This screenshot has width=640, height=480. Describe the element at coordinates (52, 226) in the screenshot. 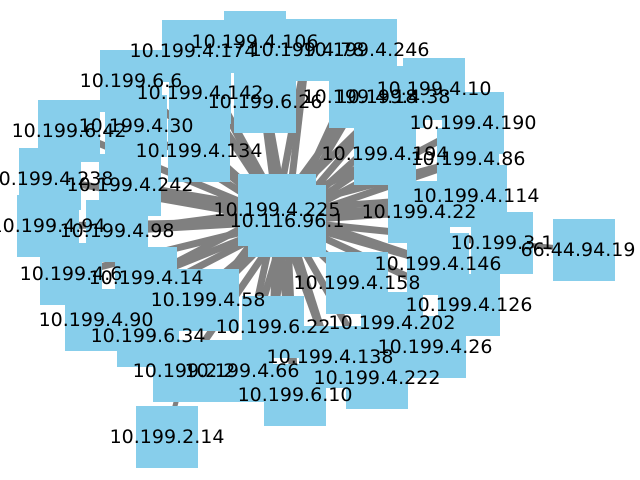

I see `graph-node-label: 10.199.4.94` at that location.